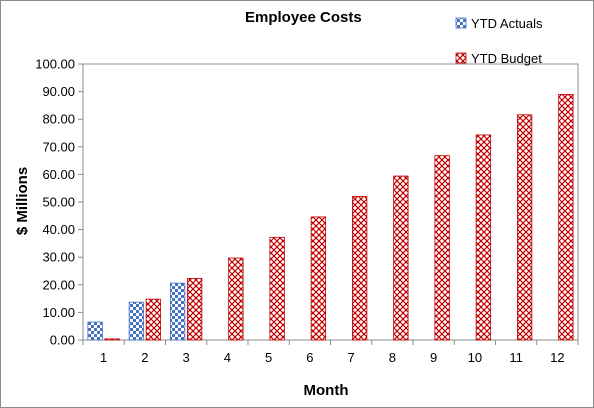  I want to click on x-axis-title: Month, so click(326, 390).